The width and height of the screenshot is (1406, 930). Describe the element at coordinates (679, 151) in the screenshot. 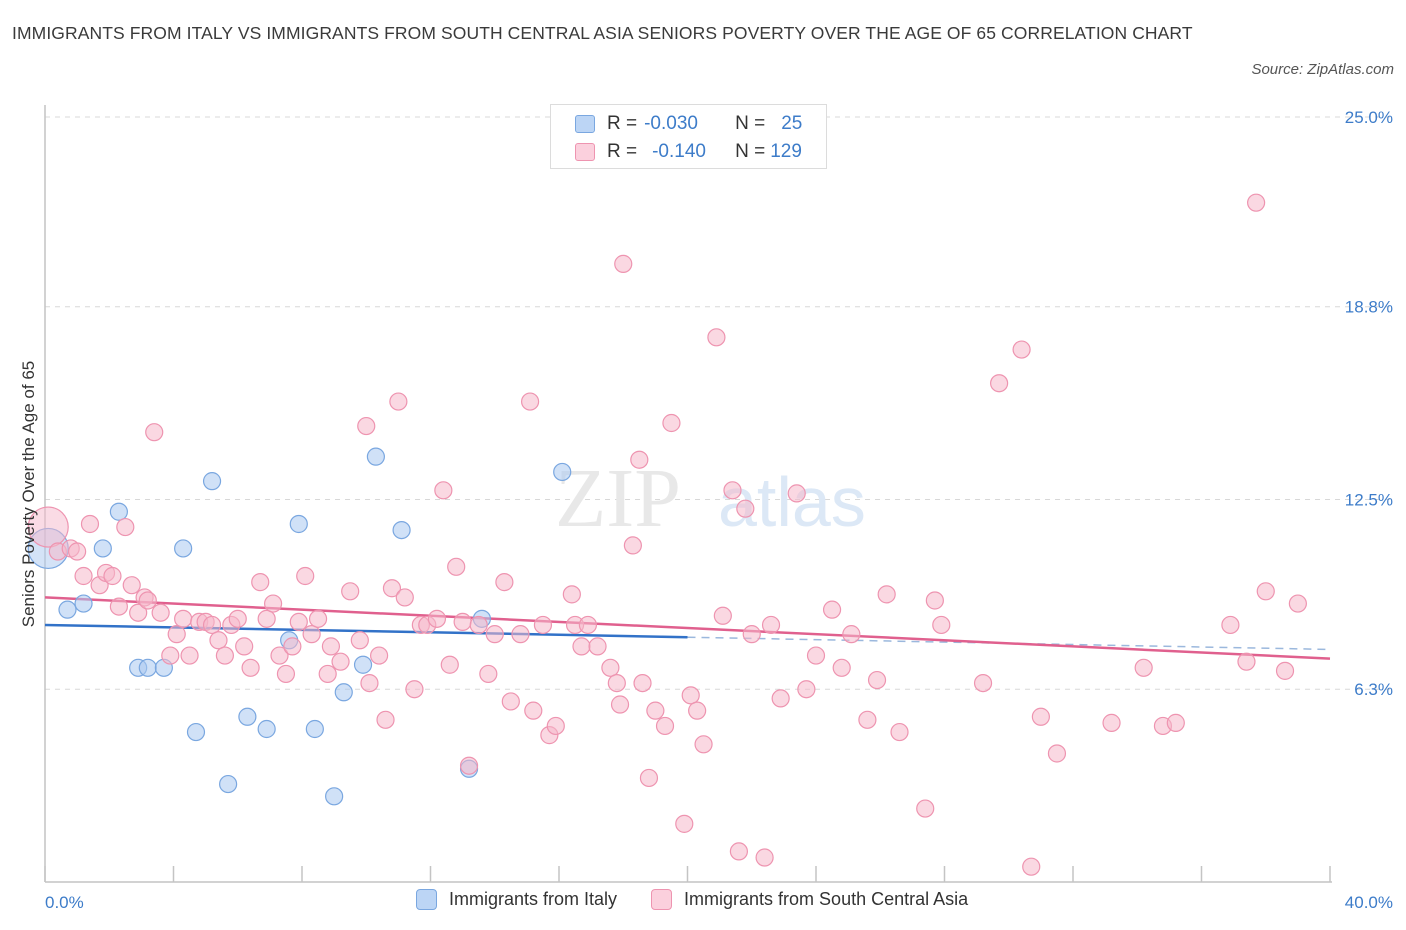

I see `legend-r-value-sca: -0.140` at that location.